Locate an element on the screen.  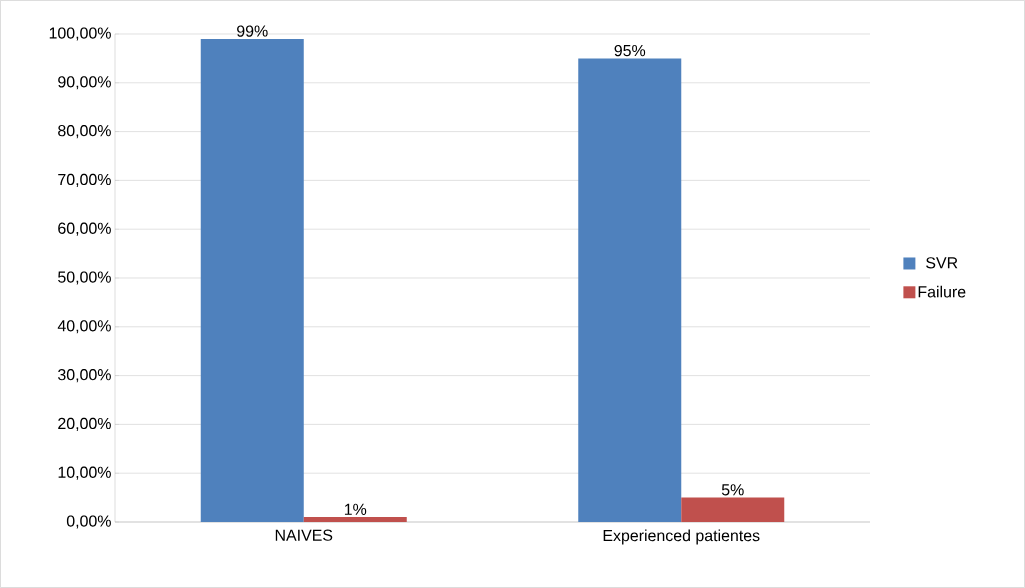
y-tick-label: 40,00% is located at coordinates (84, 327).